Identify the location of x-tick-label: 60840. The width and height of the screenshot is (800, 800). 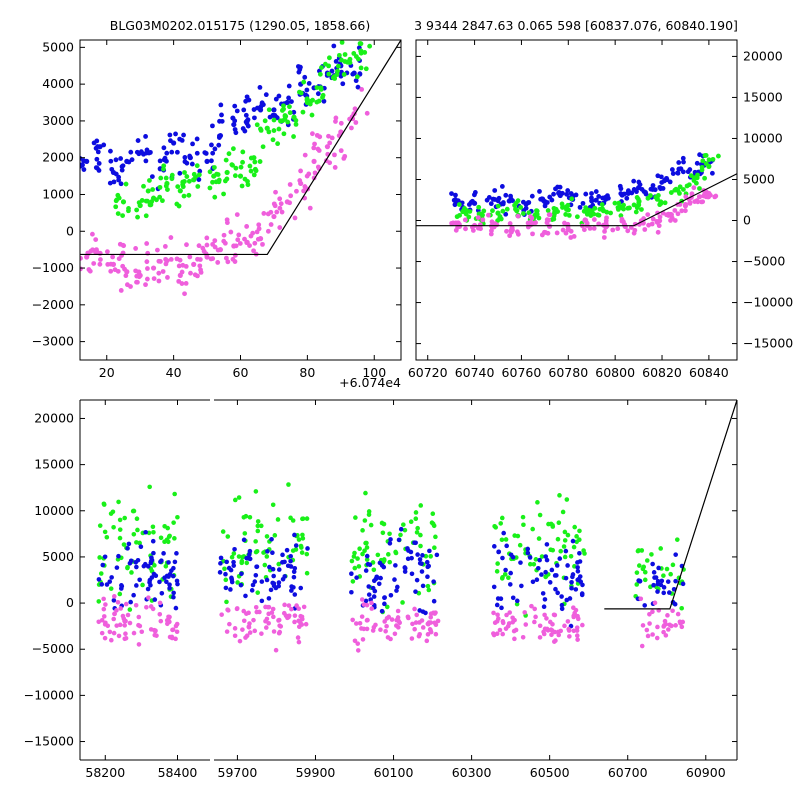
(709, 372).